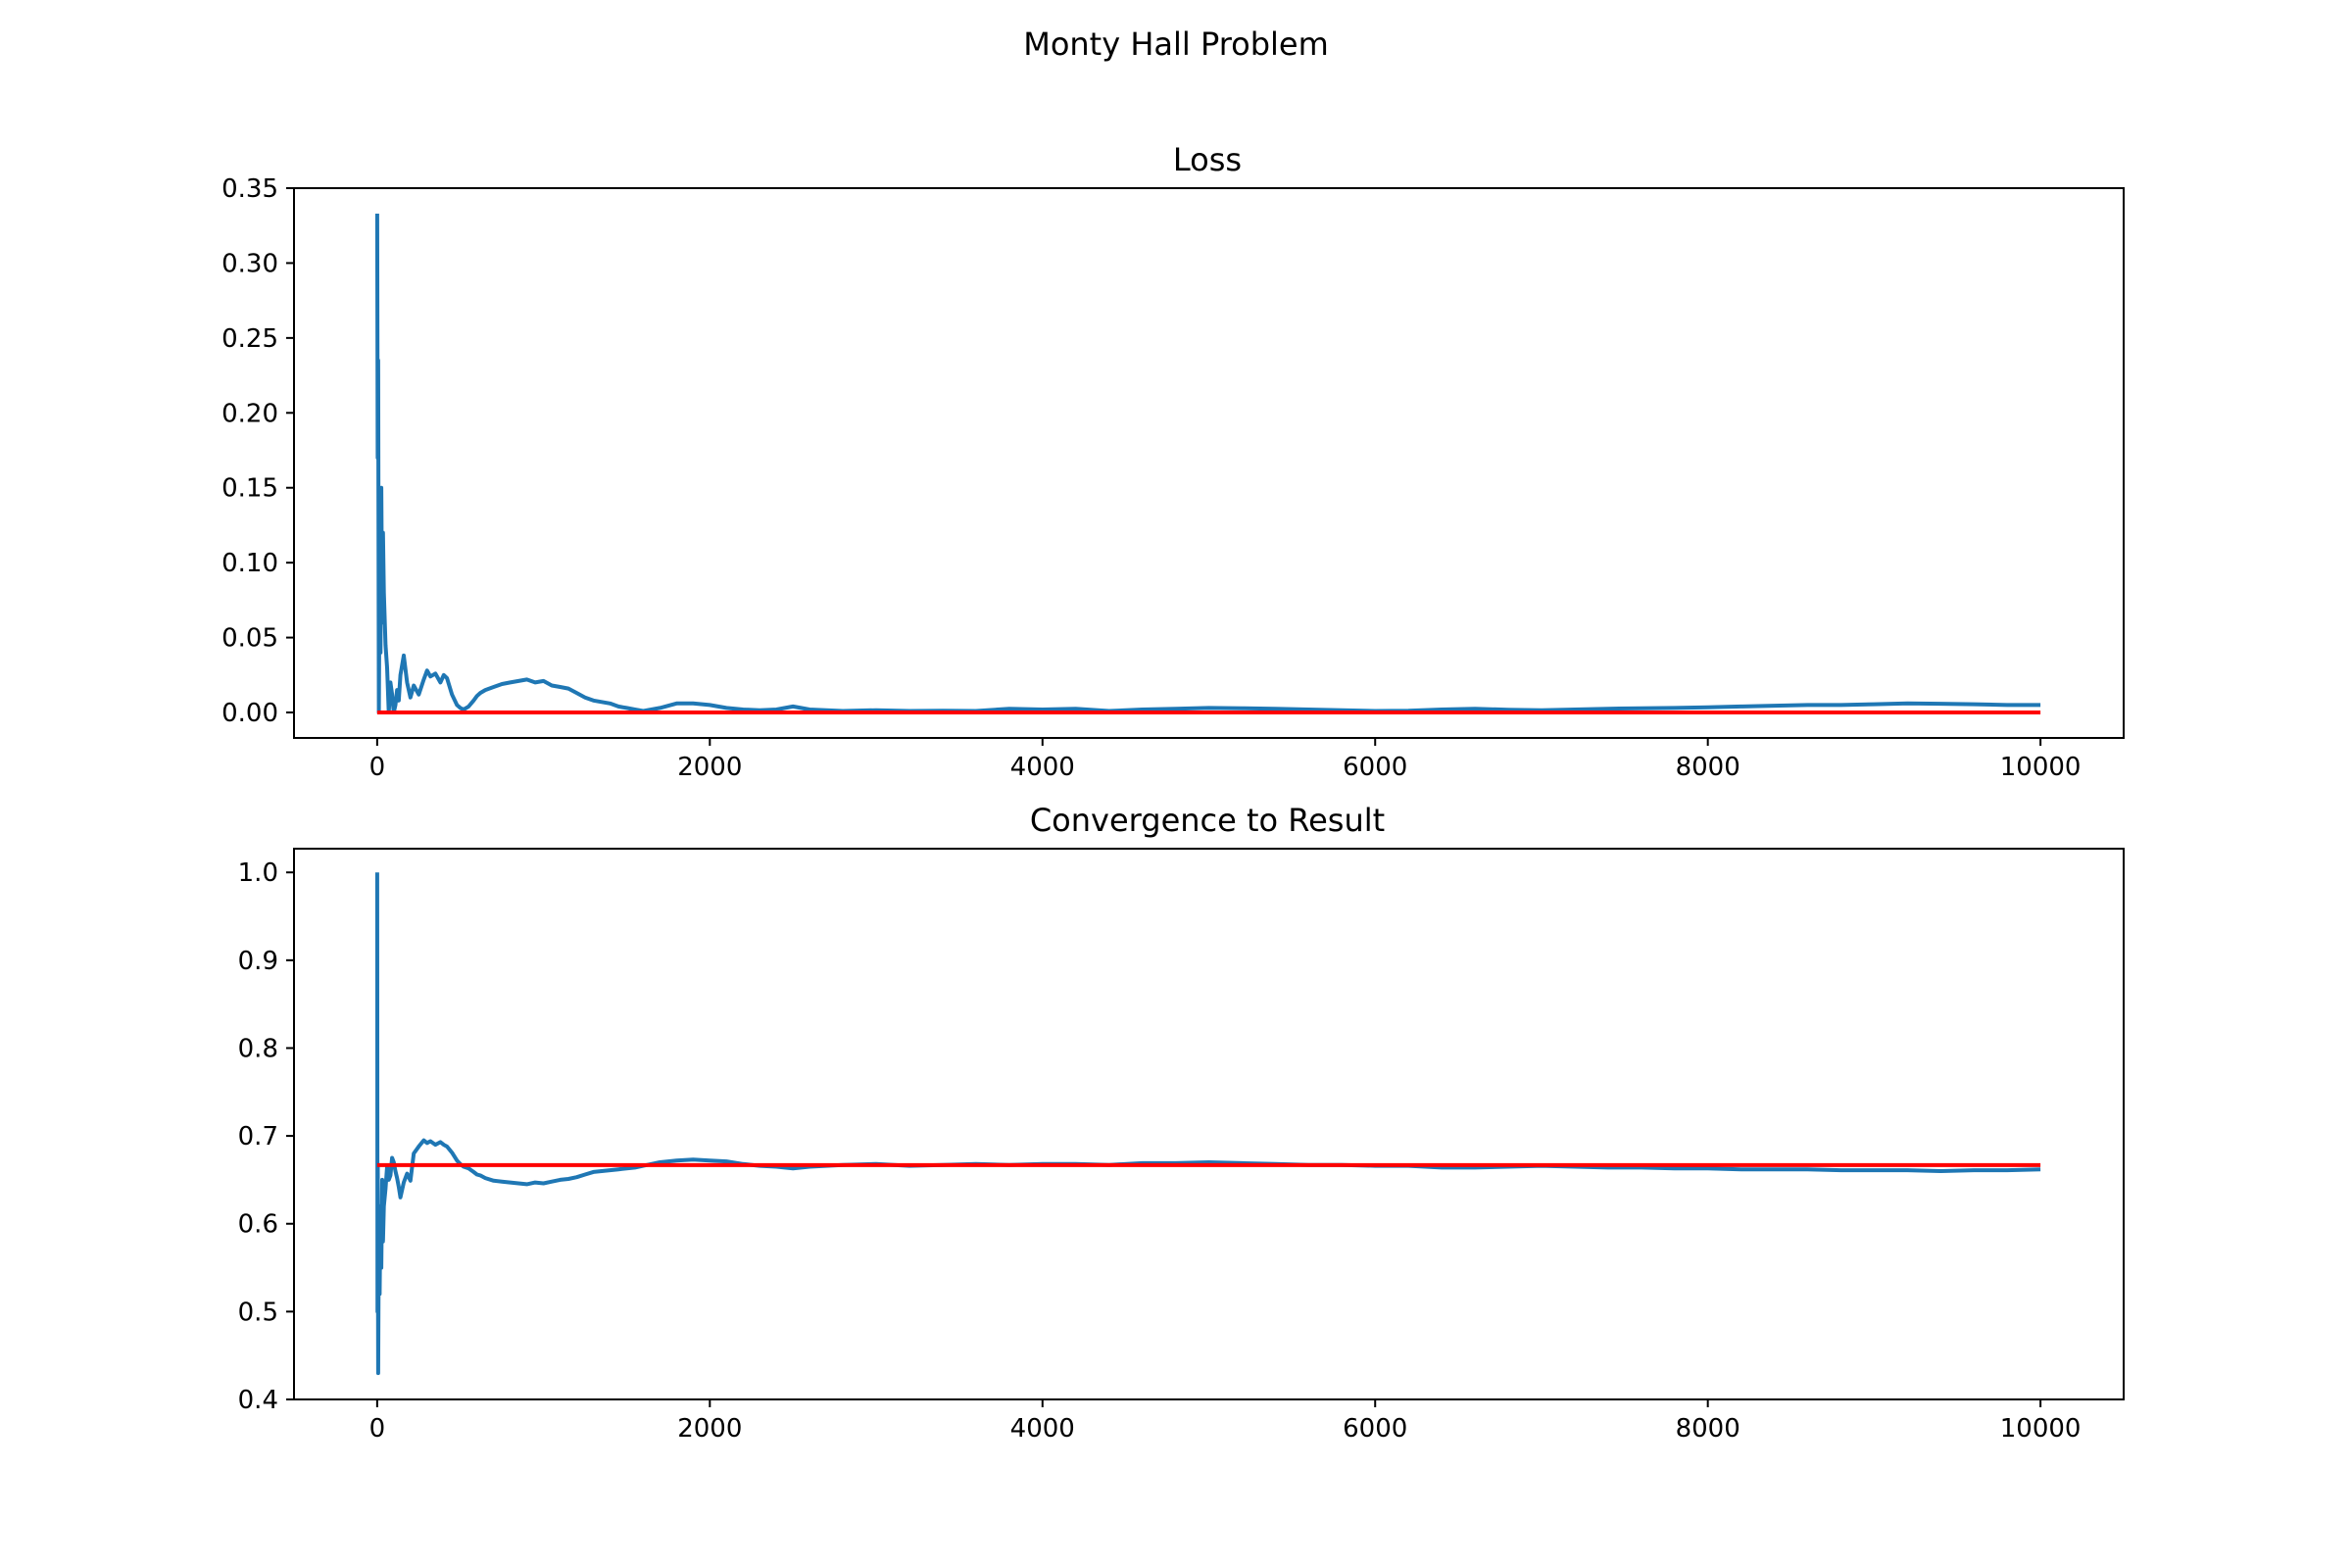 The image size is (2352, 1568). What do you see at coordinates (249, 563) in the screenshot?
I see `loss-y-tick-label: 0.10` at bounding box center [249, 563].